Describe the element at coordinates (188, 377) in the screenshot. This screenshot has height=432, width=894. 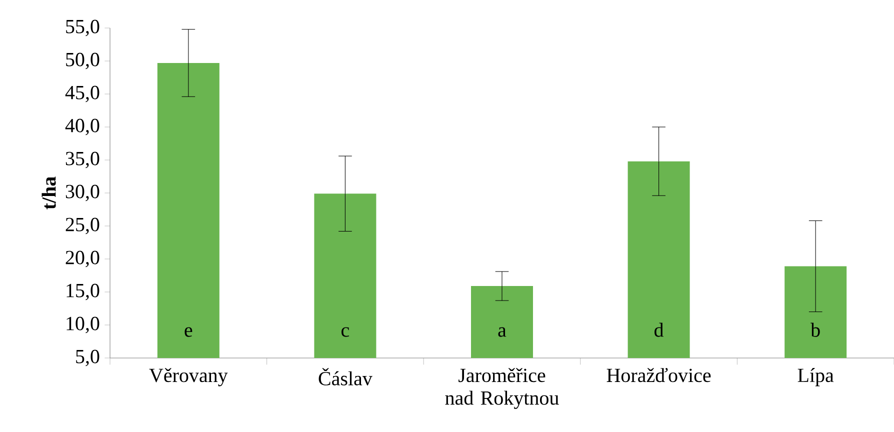
I see `x-tick-label: Věrovany` at that location.